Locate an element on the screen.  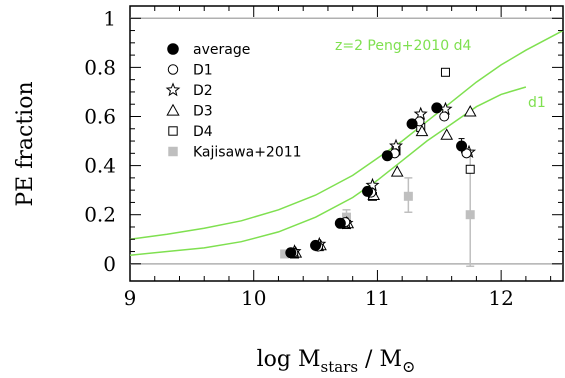
x-axis-label: log Mstars / M⊙ is located at coordinates (336, 361).